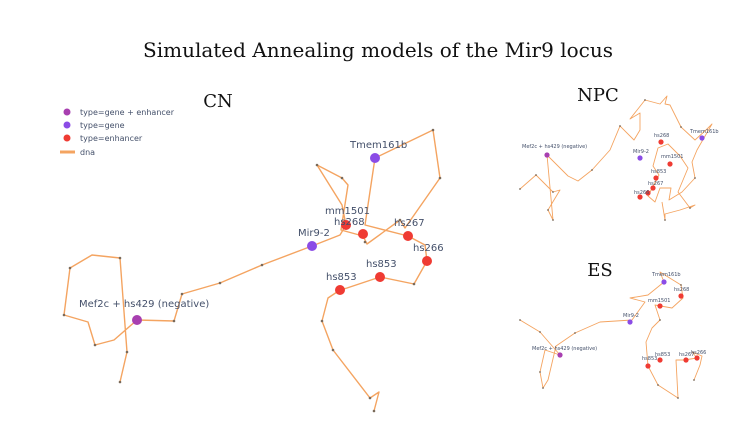  Describe the element at coordinates (661, 136) in the screenshot. I see `npc-label-hs268: hs268` at that location.